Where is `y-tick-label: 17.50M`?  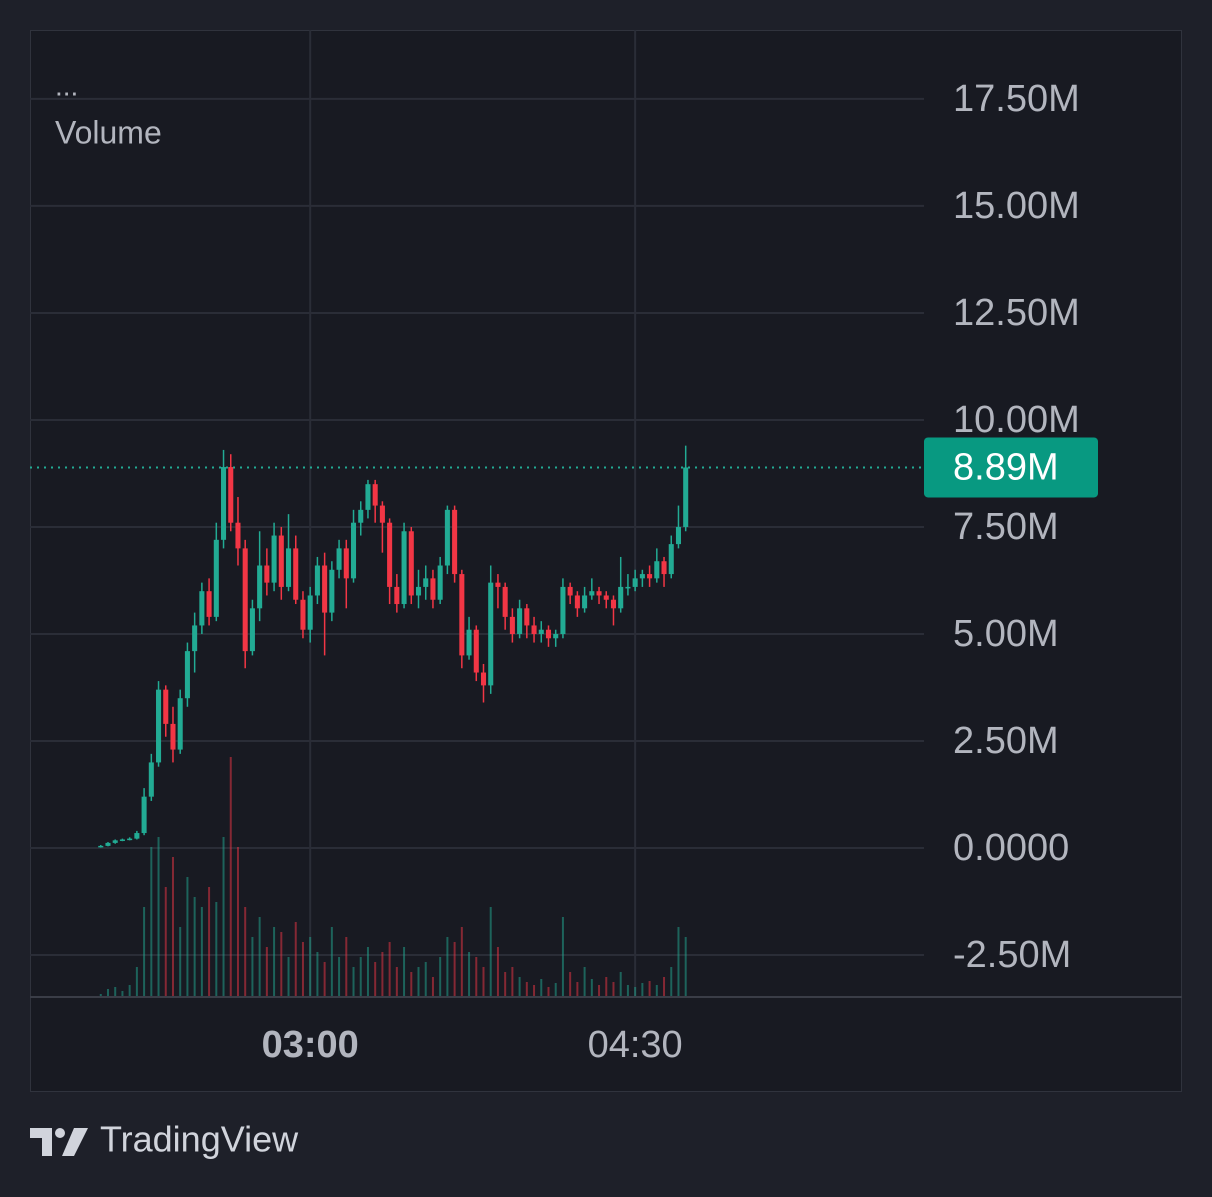
y-tick-label: 17.50M is located at coordinates (1016, 99).